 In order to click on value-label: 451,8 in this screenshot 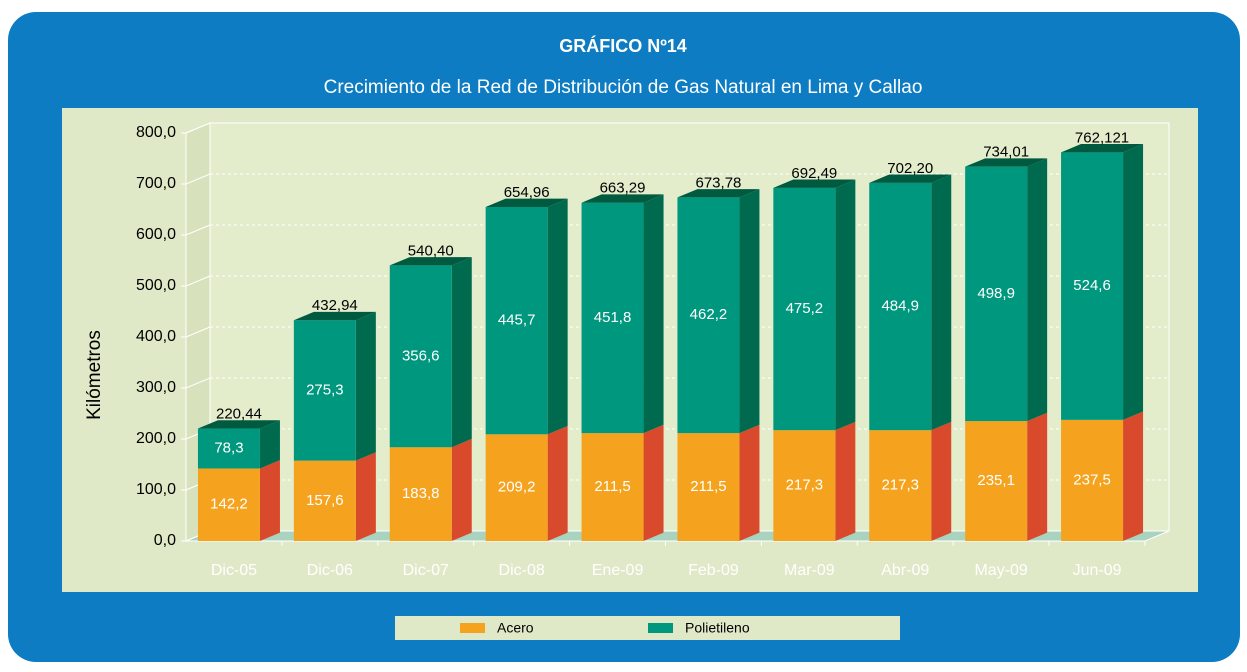, I will do `click(613, 317)`.